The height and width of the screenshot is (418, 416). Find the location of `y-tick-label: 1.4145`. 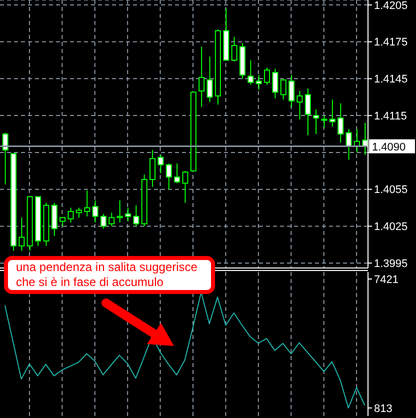

y-tick-label: 1.4145 is located at coordinates (391, 80).